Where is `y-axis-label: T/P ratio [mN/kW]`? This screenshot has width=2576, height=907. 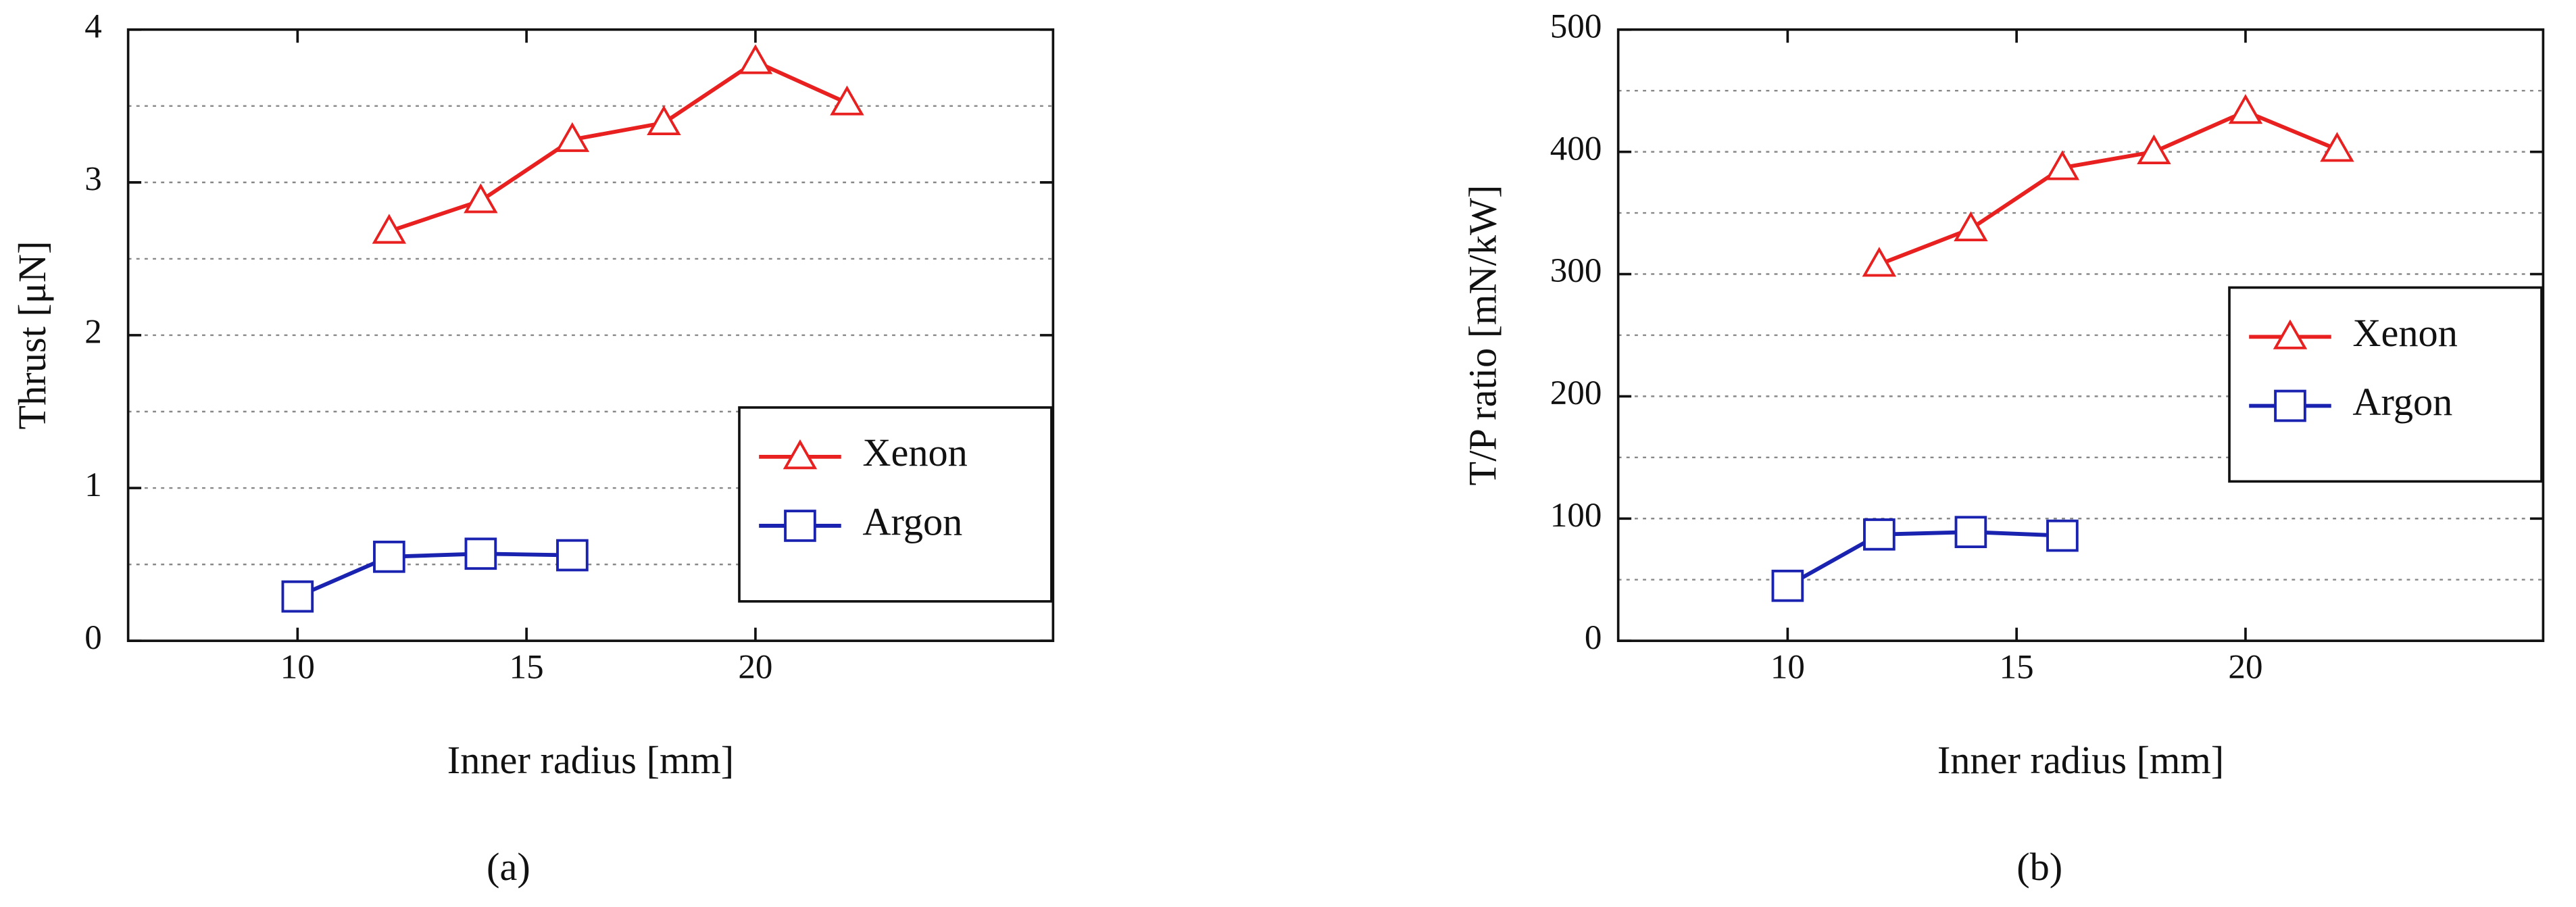
y-axis-label: T/P ratio [mN/kW] is located at coordinates (1483, 335).